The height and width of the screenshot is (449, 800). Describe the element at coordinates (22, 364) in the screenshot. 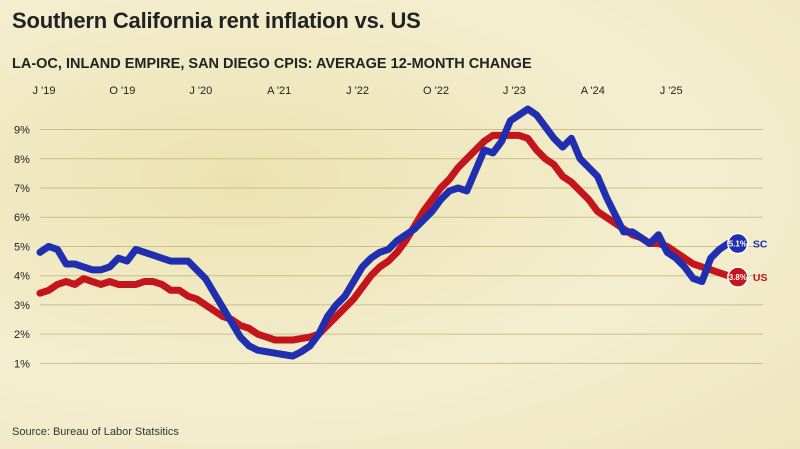

I see `y-tick-label: 1%` at that location.